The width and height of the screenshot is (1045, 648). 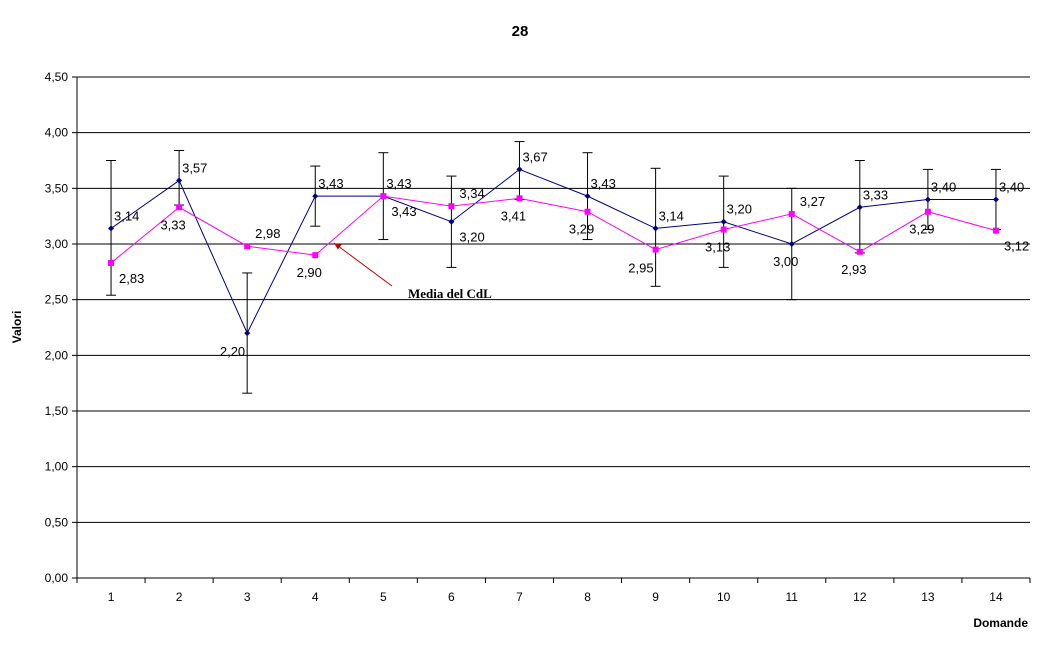 What do you see at coordinates (232, 351) in the screenshot?
I see `data-label: 2,20` at bounding box center [232, 351].